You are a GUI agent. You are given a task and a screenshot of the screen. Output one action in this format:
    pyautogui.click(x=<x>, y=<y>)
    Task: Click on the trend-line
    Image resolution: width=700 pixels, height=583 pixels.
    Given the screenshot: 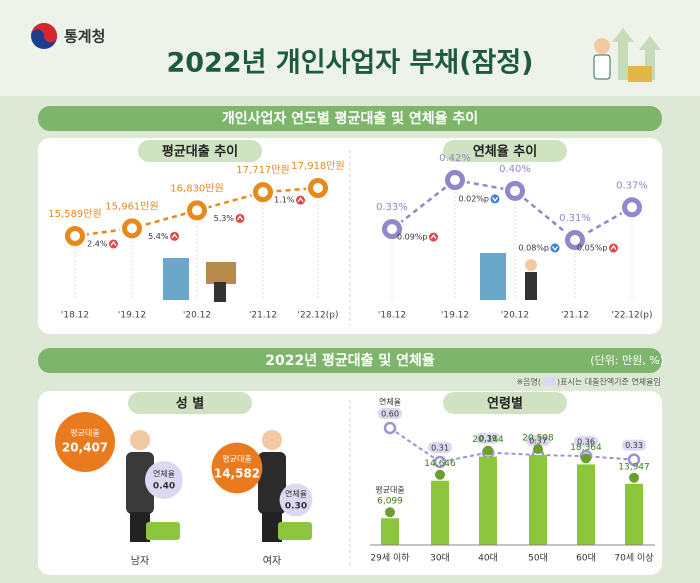 What is the action you would take?
    pyautogui.click(x=196, y=212)
    